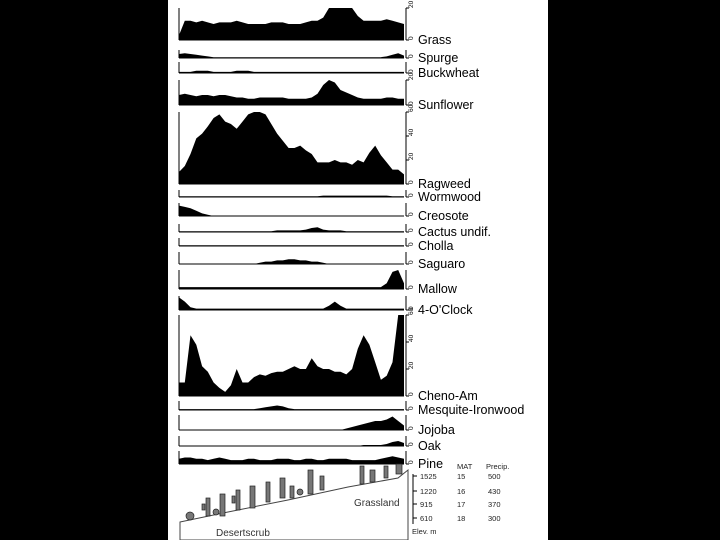  Describe the element at coordinates (465, 466) in the screenshot. I see `mat-header: MAT` at that location.